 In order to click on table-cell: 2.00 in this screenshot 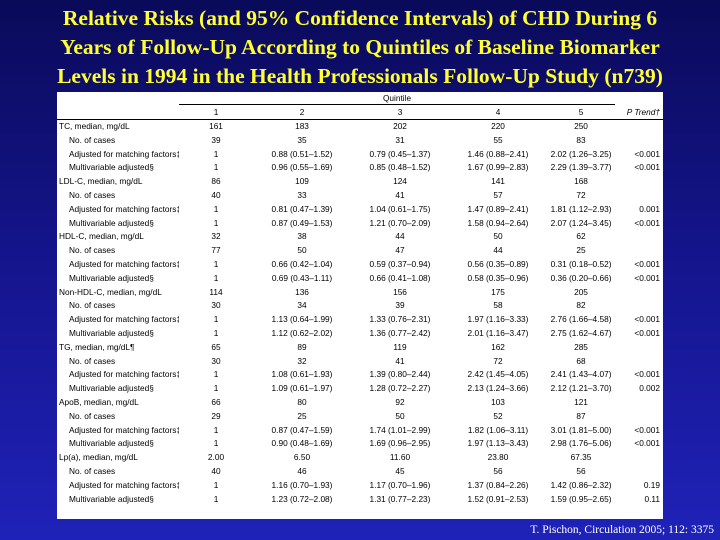, I will do `click(216, 457)`.